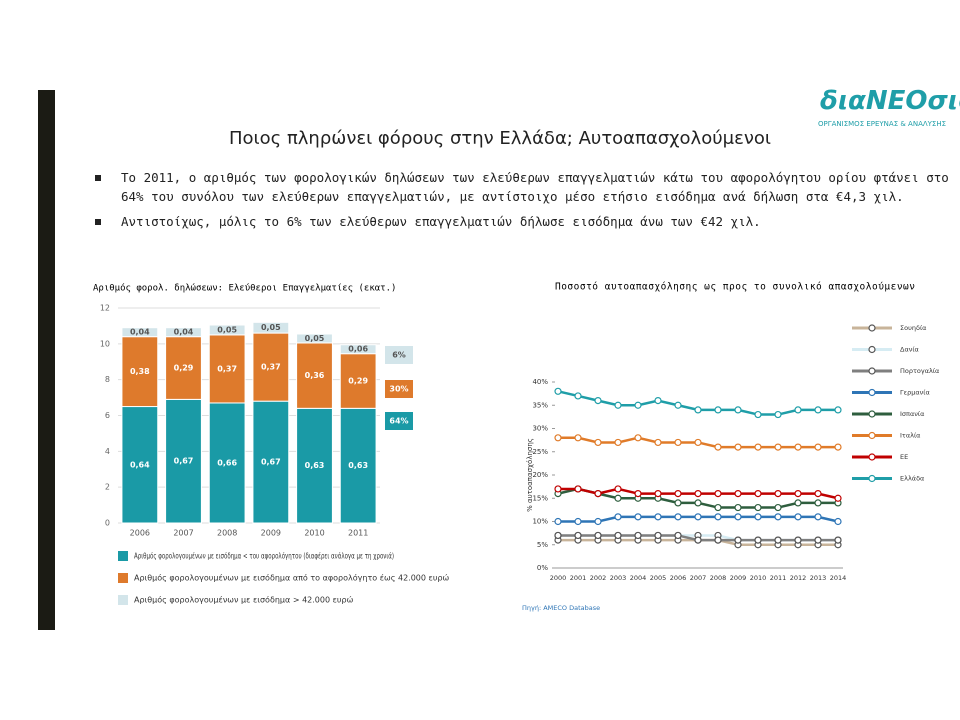 Image resolution: width=960 pixels, height=720 pixels. I want to click on segment-label: 0,63, so click(358, 465).